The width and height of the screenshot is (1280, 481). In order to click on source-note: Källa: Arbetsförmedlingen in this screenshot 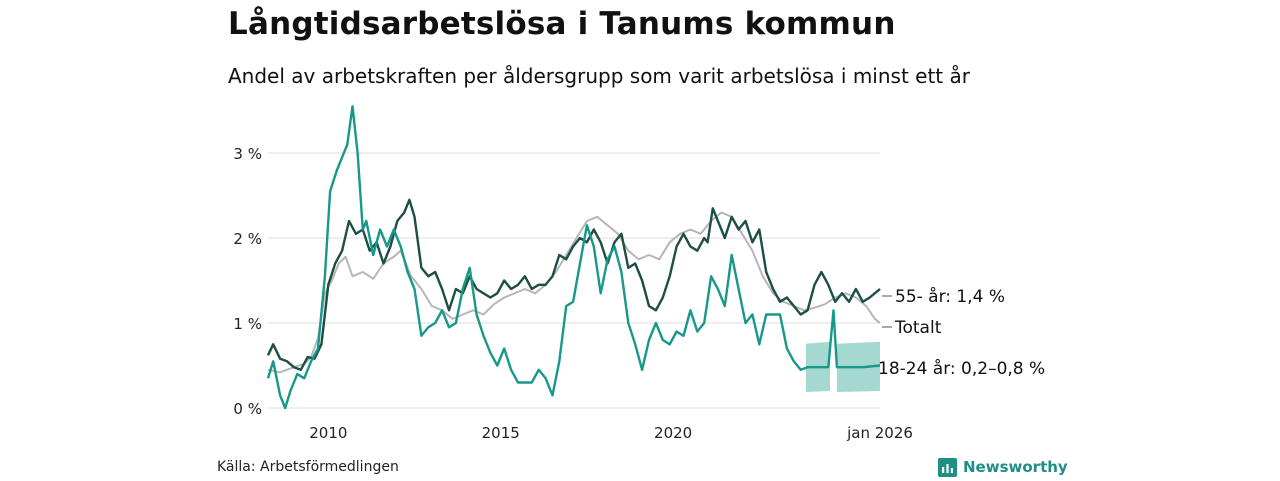, I will do `click(308, 467)`.